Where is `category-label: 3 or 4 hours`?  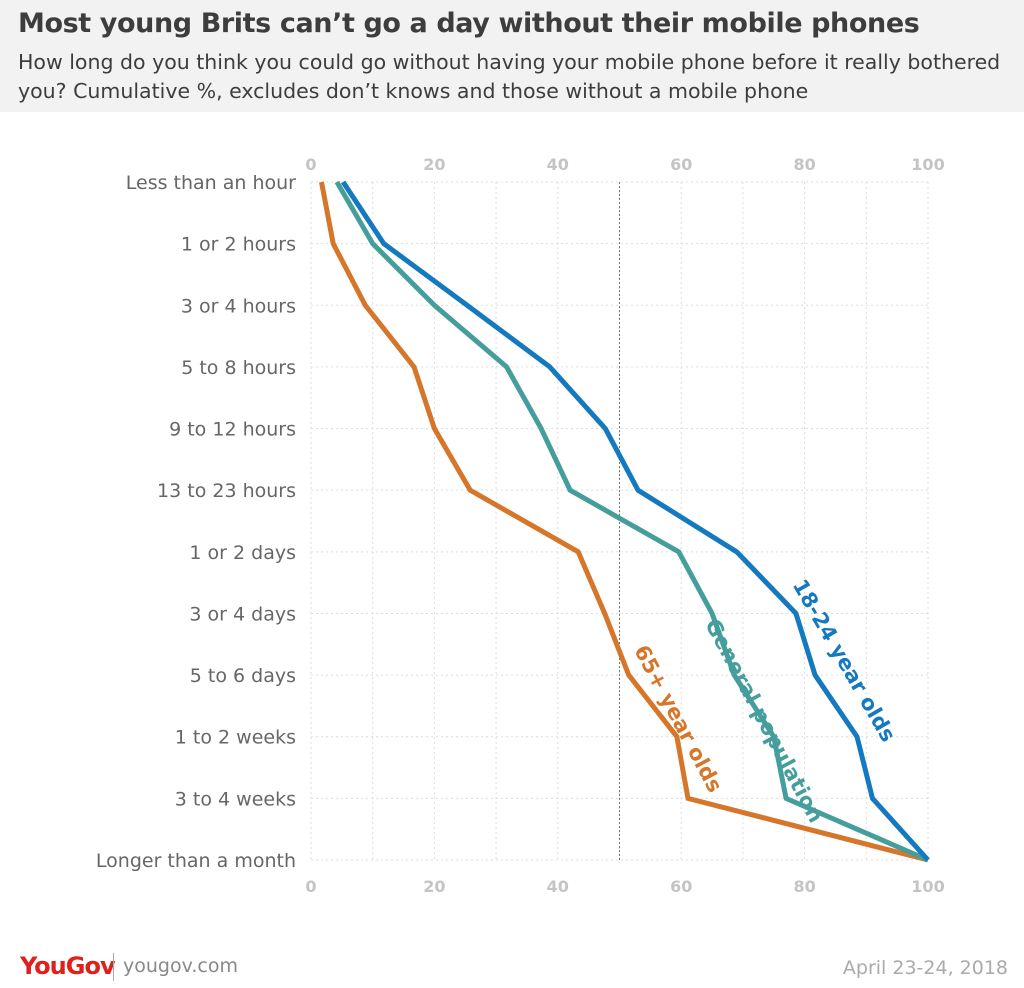
category-label: 3 or 4 hours is located at coordinates (238, 306).